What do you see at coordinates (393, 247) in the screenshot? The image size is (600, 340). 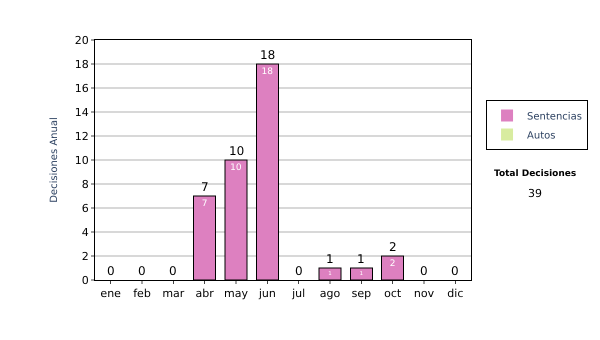 I see `total-label: 2` at bounding box center [393, 247].